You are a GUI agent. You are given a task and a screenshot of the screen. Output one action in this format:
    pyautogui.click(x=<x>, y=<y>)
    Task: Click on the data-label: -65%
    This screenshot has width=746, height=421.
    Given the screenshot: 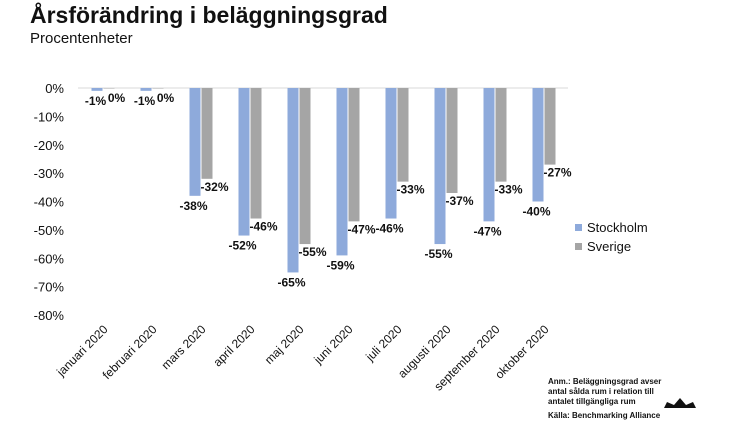 What is the action you would take?
    pyautogui.click(x=291, y=282)
    